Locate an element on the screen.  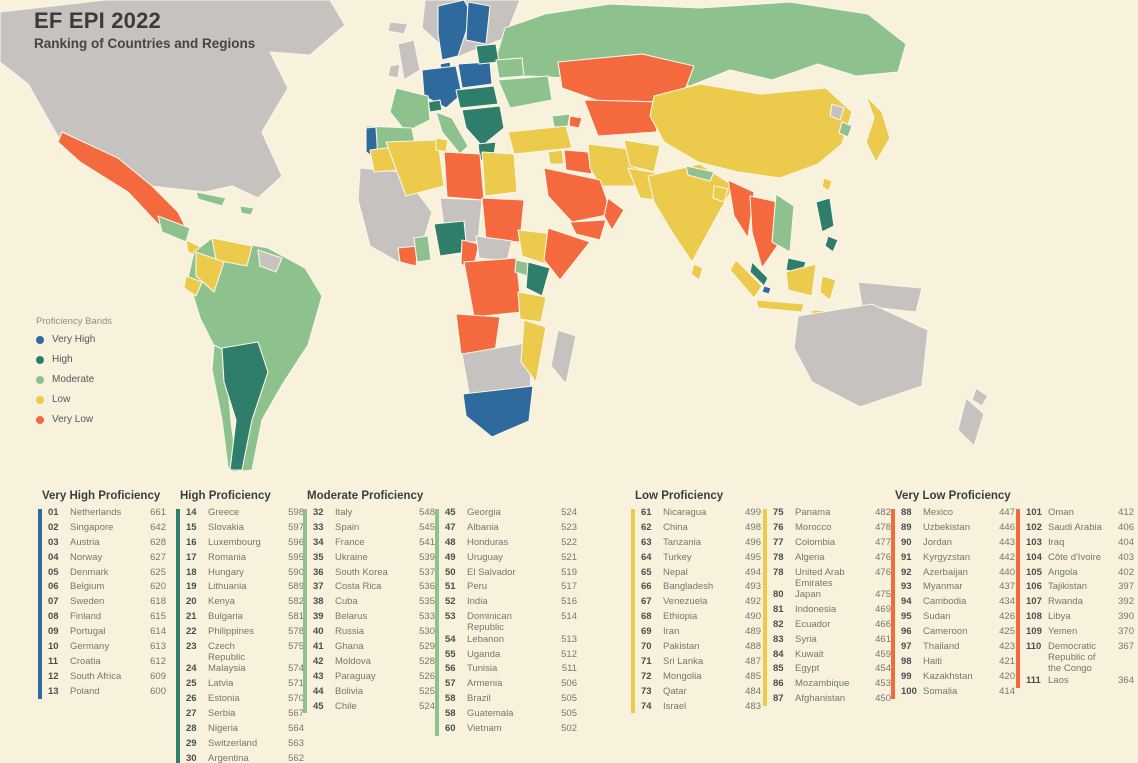
rank-cell: 11 is located at coordinates (53, 661).